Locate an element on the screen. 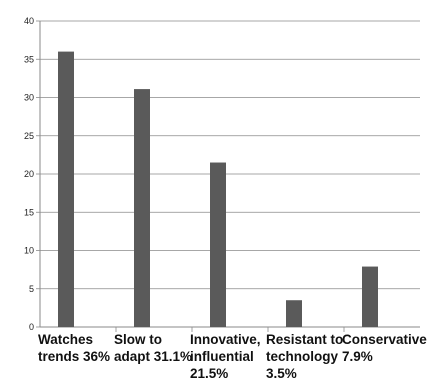 The height and width of the screenshot is (384, 427). x-category-label: adapt 31.1% is located at coordinates (153, 356).